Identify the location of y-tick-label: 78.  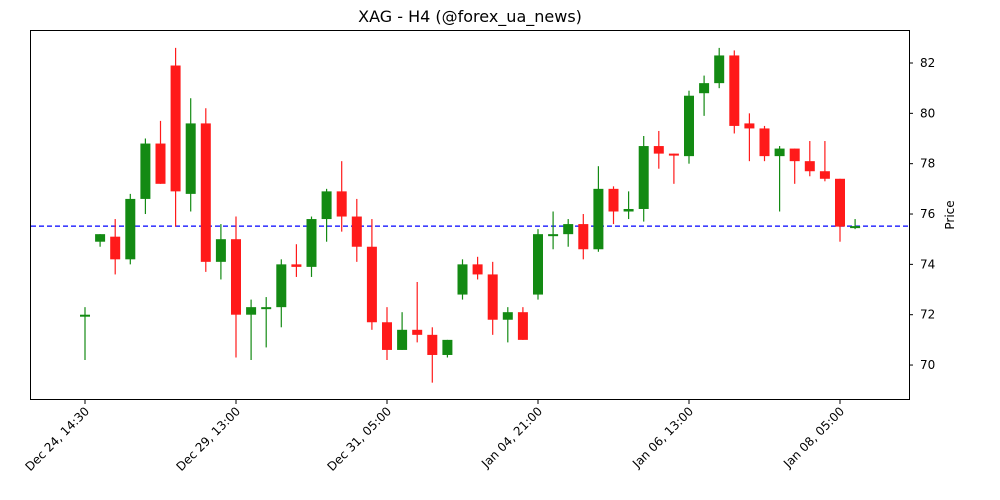
(927, 164).